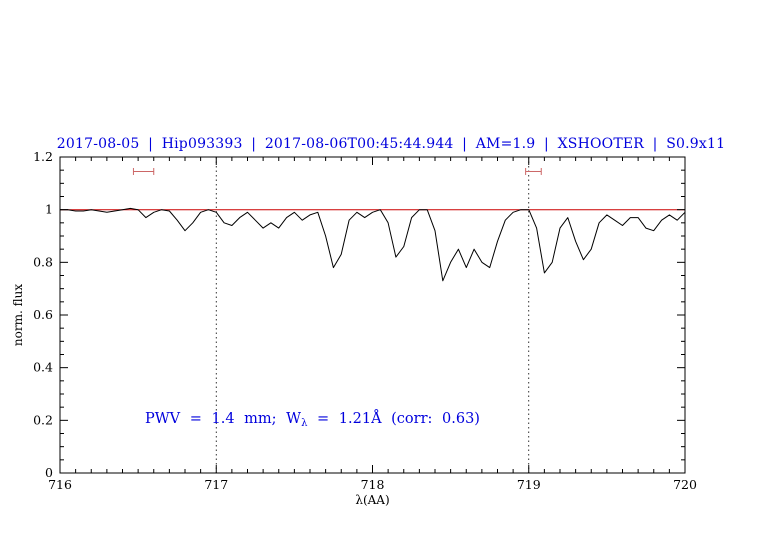 The image size is (782, 542). What do you see at coordinates (49, 472) in the screenshot?
I see `y-tick-label: 0` at bounding box center [49, 472].